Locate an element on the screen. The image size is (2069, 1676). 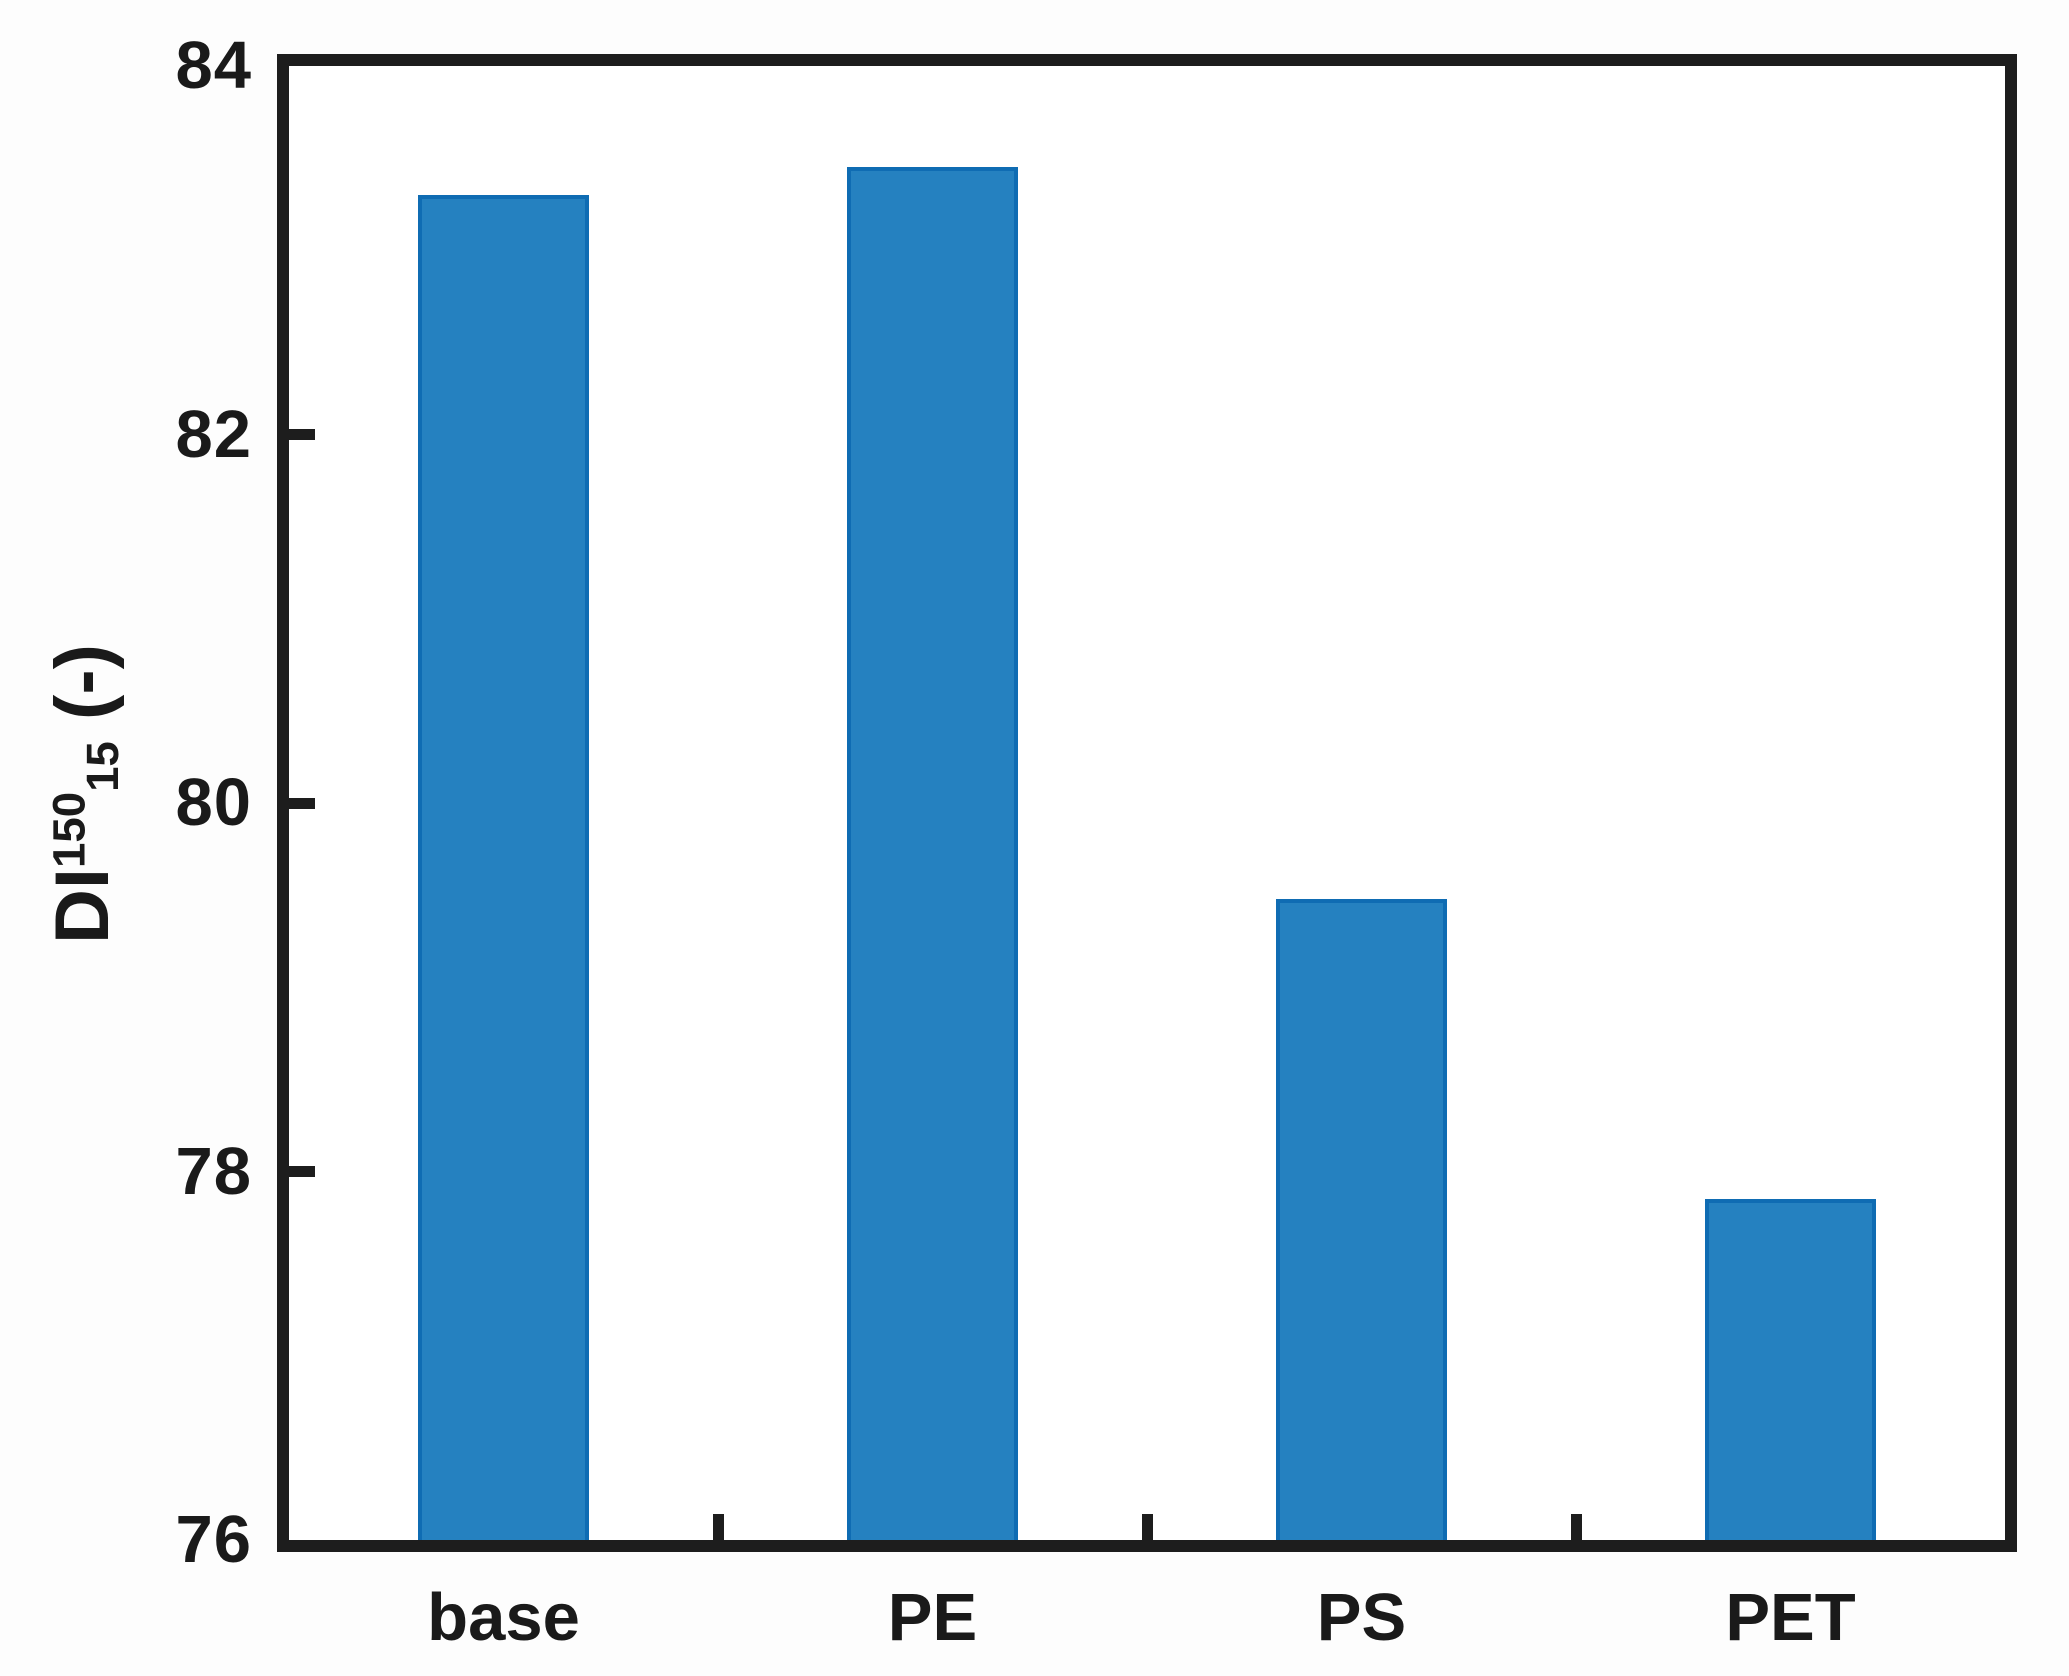
y-axis-label-base: DI is located at coordinates (82, 906).